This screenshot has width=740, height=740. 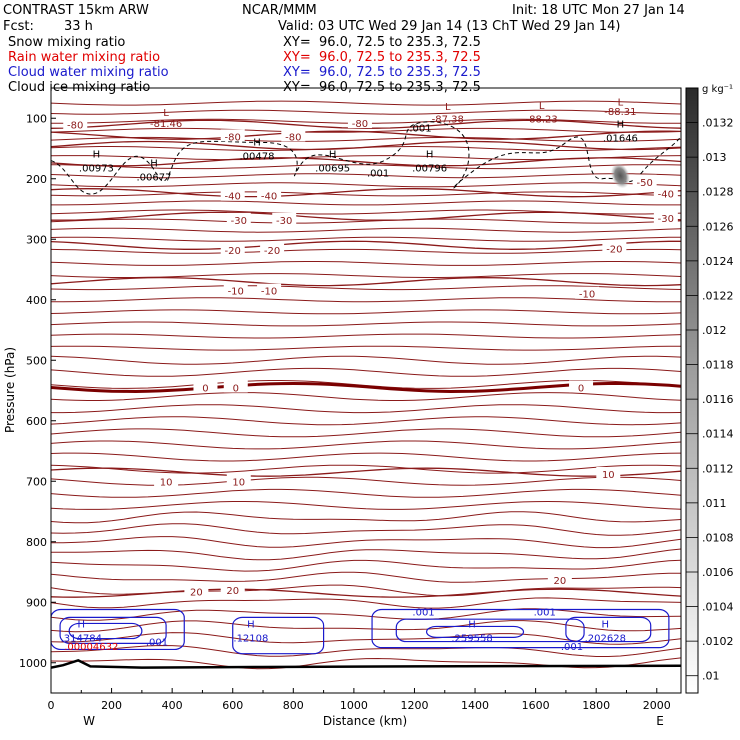 What do you see at coordinates (172, 705) in the screenshot?
I see `x-tick-label: 400` at bounding box center [172, 705].